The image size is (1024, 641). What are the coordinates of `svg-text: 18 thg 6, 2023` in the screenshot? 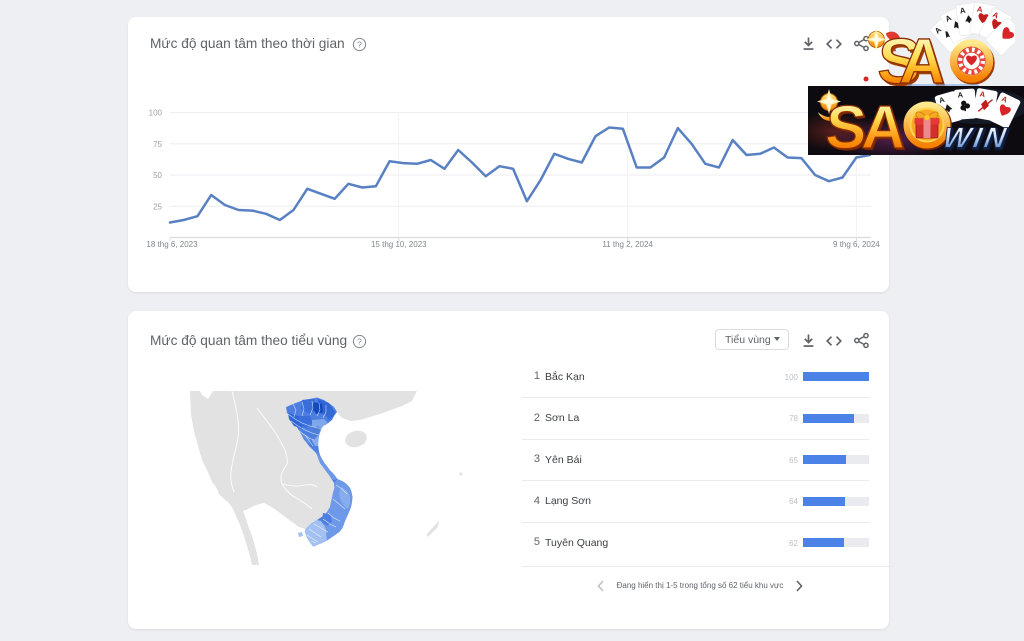 It's located at (172, 244).